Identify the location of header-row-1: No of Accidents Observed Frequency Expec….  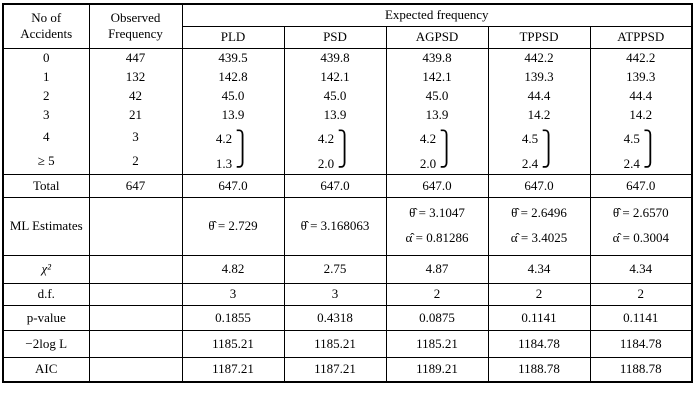
(347, 26).